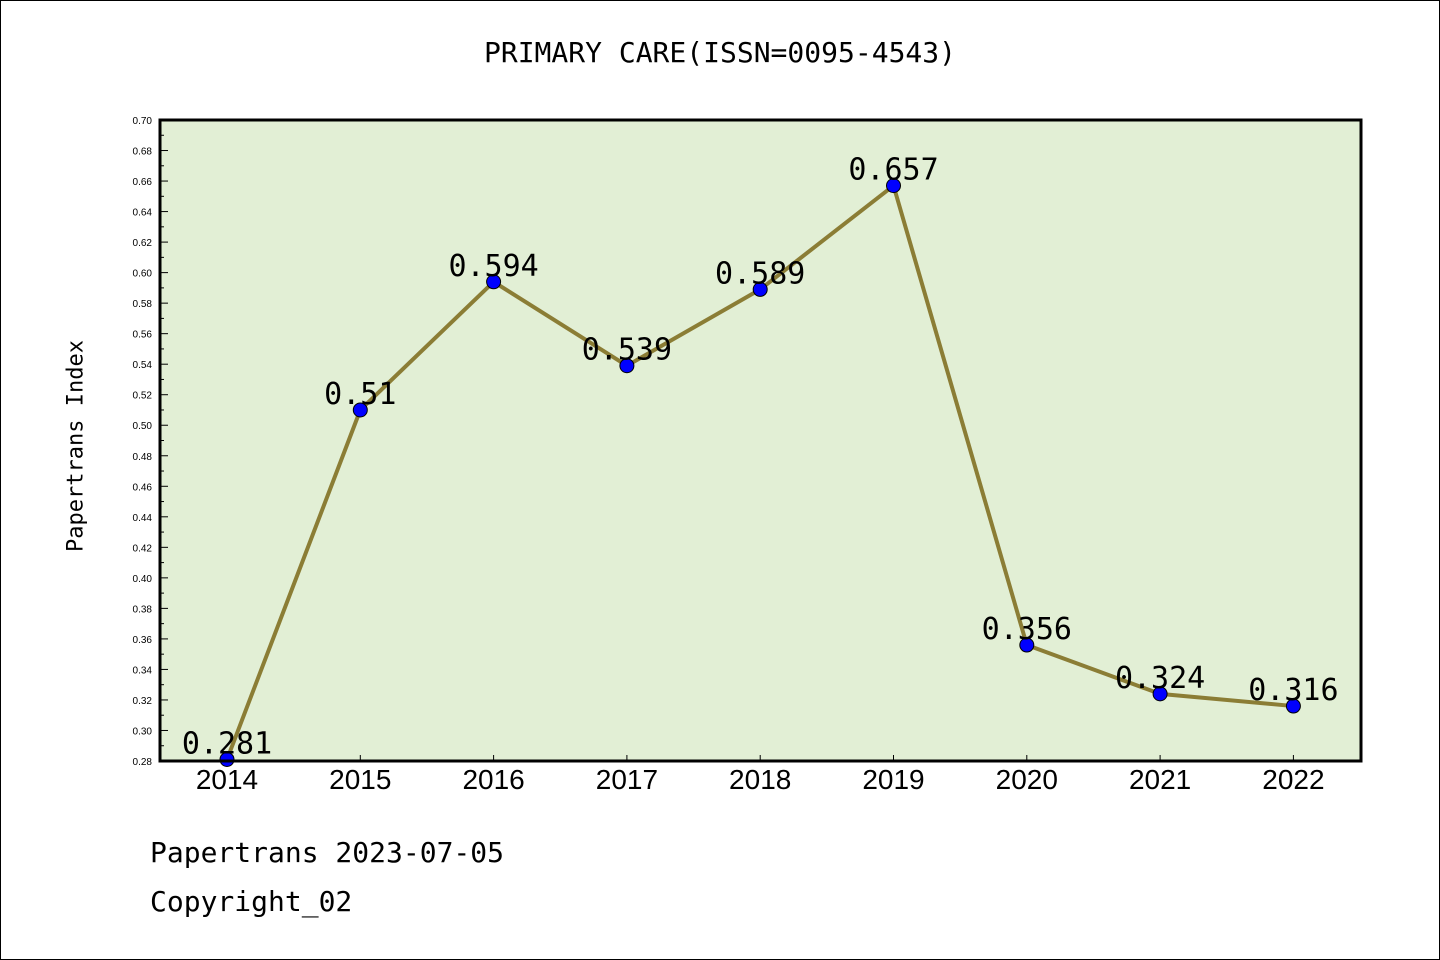  What do you see at coordinates (493, 779) in the screenshot?
I see `x-tick-label: 2016` at bounding box center [493, 779].